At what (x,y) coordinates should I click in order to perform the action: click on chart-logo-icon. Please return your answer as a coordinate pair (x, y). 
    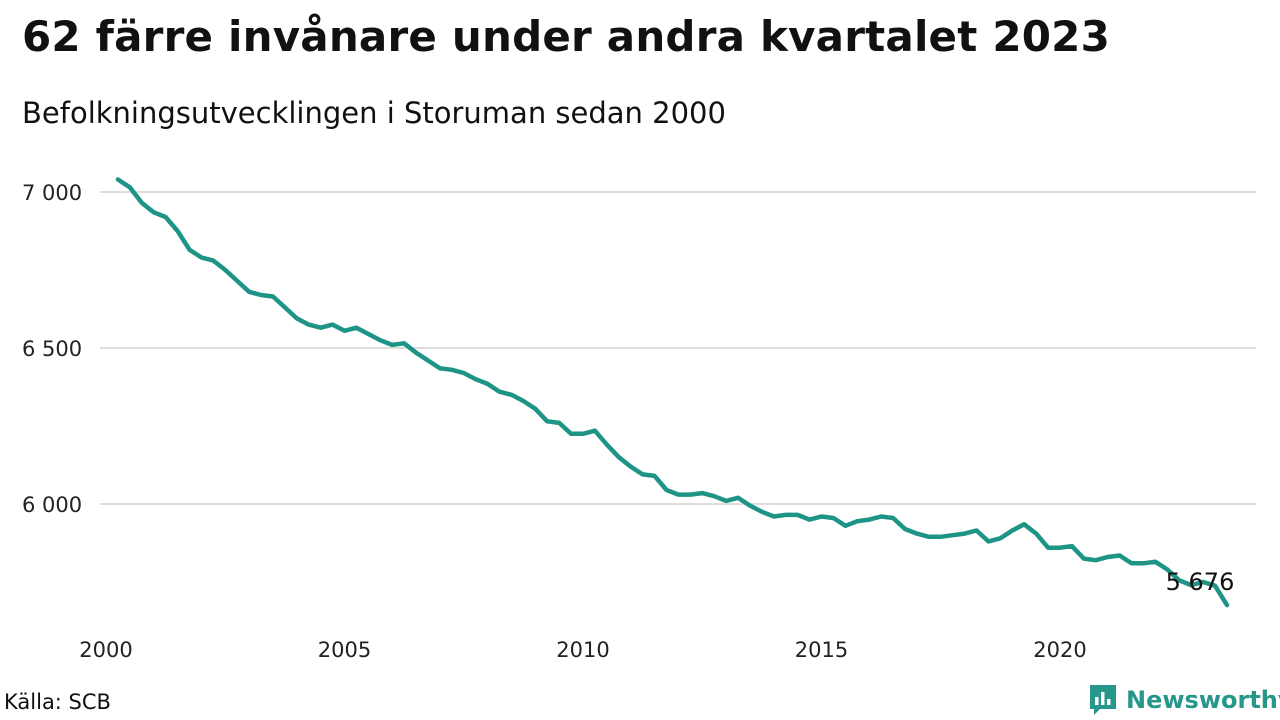
    Looking at the image, I should click on (1103, 700).